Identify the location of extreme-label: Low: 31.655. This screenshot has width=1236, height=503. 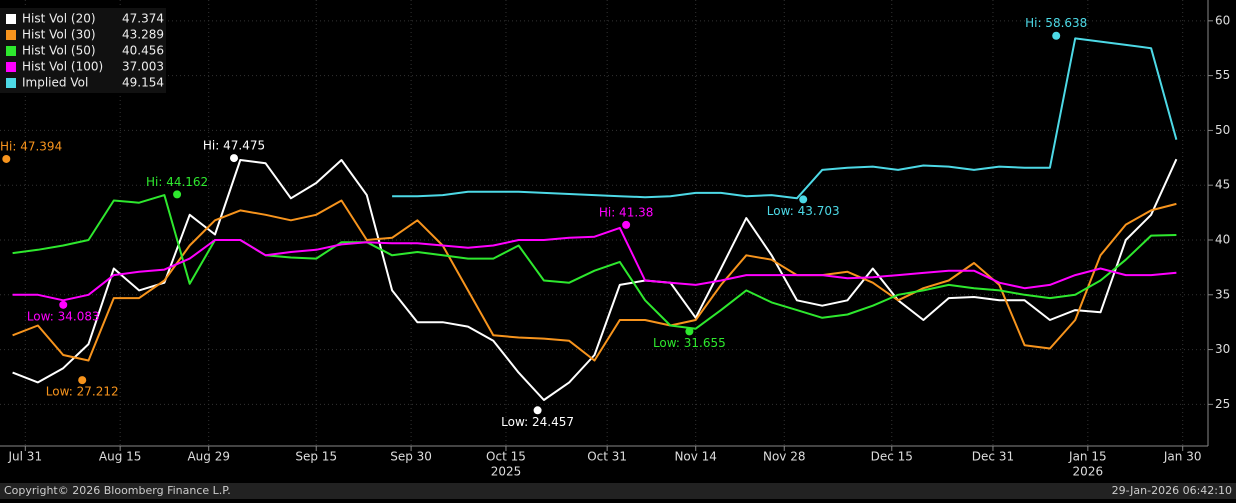
(689, 343).